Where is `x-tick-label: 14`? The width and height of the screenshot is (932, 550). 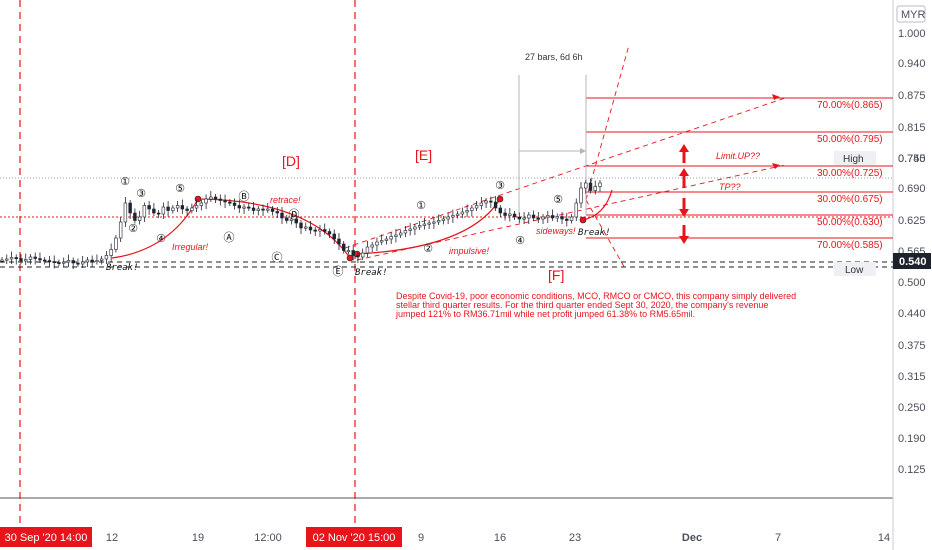 x-tick-label: 14 is located at coordinates (884, 538).